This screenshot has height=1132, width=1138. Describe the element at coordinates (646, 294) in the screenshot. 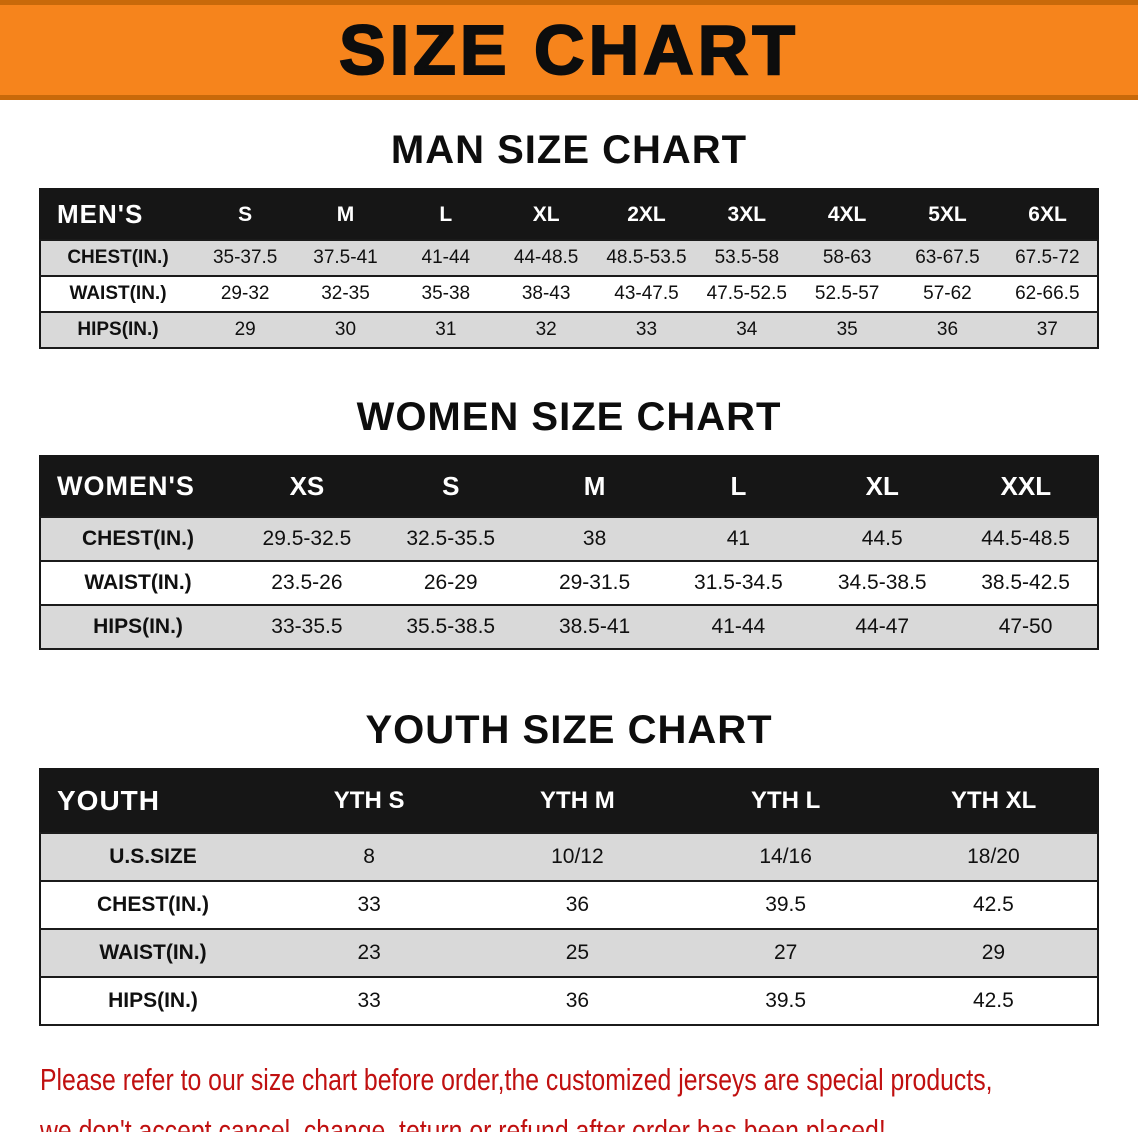

I see `size-value: 43-47.5` at that location.